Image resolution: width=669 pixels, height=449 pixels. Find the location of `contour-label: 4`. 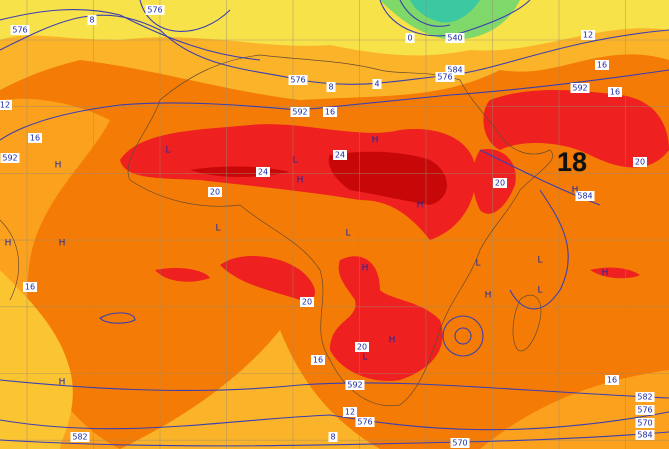

contour-label: 4 is located at coordinates (376, 84).